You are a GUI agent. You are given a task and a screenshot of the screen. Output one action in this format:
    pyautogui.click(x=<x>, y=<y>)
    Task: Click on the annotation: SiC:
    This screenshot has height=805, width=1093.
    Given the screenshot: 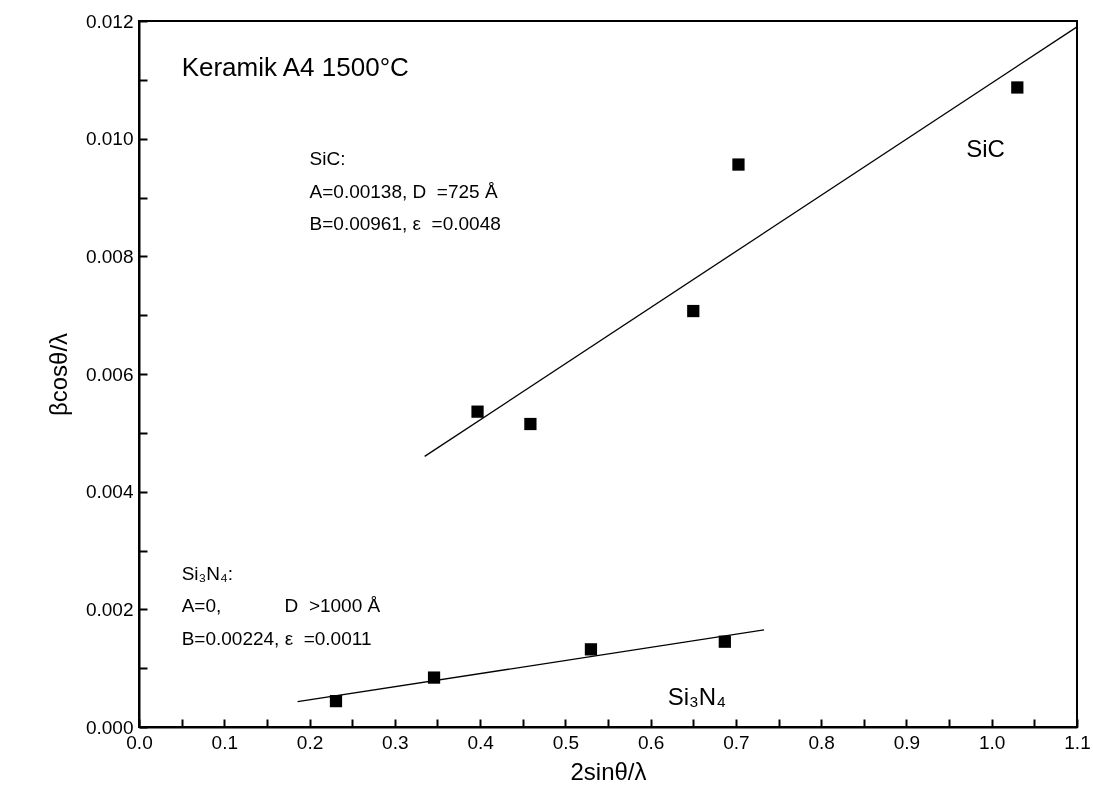 What is the action you would take?
    pyautogui.click(x=327, y=159)
    